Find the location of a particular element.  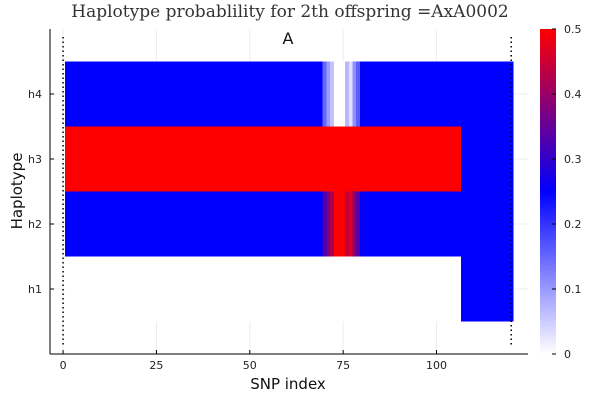

colorbar-tick-label-4: 0.4 is located at coordinates (573, 94).